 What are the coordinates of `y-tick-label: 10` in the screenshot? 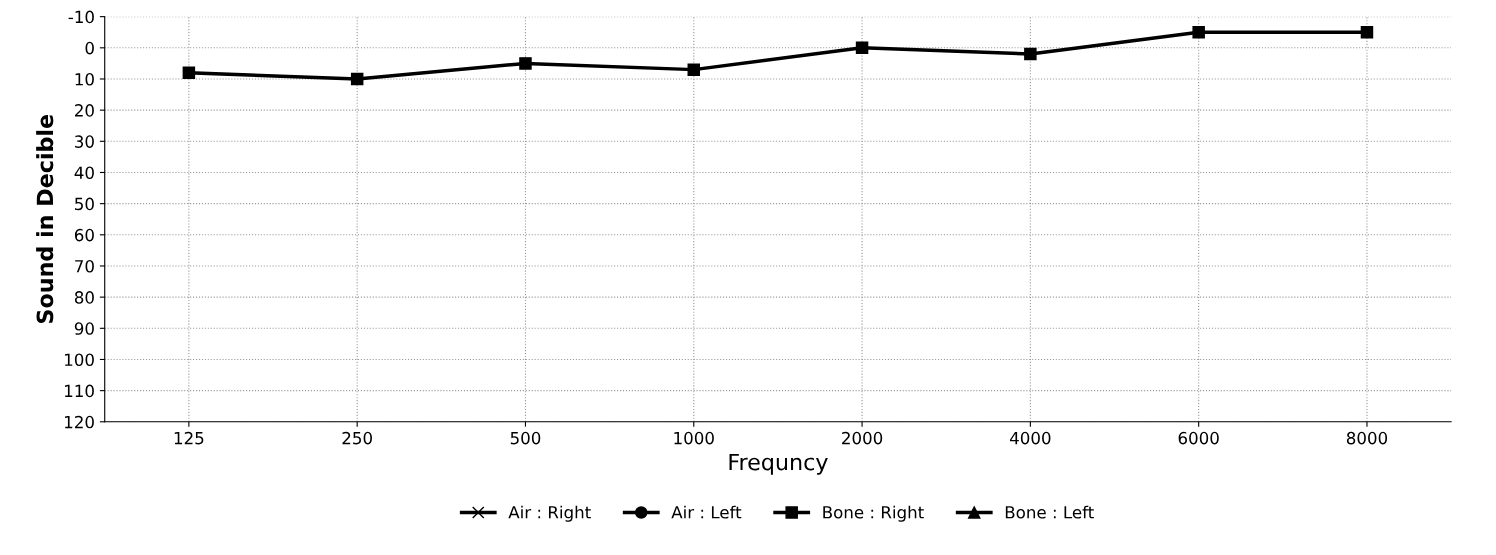 It's located at (84, 79).